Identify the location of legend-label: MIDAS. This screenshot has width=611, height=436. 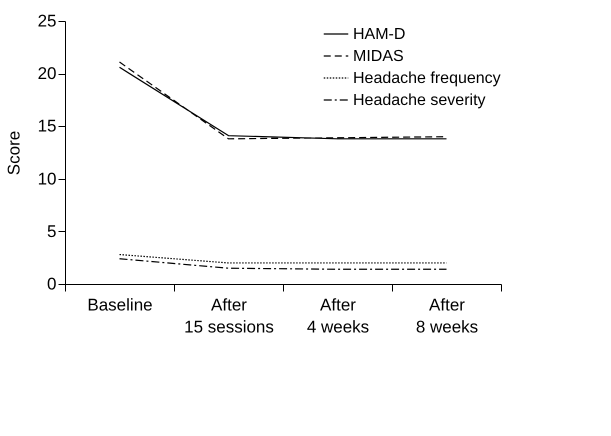
(378, 56).